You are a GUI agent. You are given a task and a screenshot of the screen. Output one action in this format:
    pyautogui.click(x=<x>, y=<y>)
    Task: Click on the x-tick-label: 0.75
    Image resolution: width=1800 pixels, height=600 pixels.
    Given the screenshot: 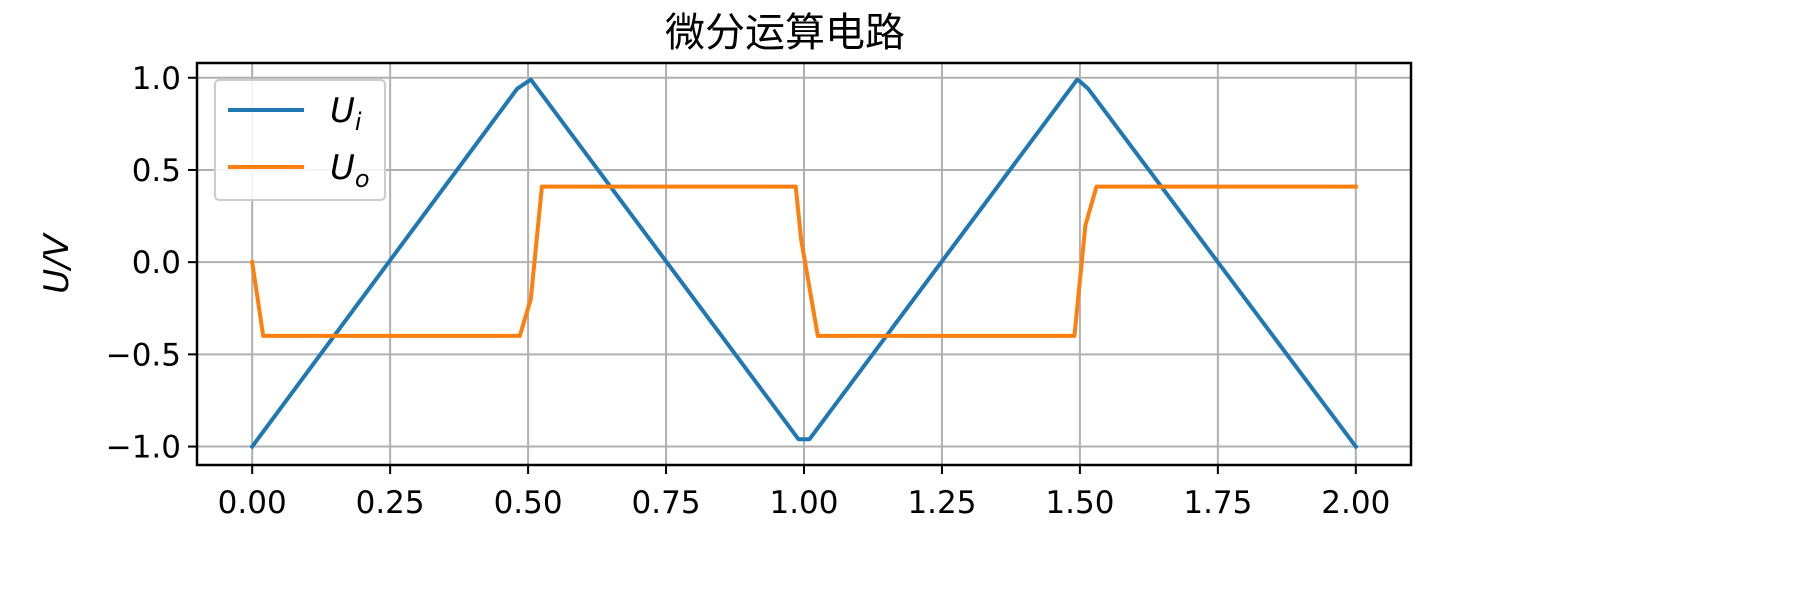 What is the action you would take?
    pyautogui.click(x=666, y=503)
    